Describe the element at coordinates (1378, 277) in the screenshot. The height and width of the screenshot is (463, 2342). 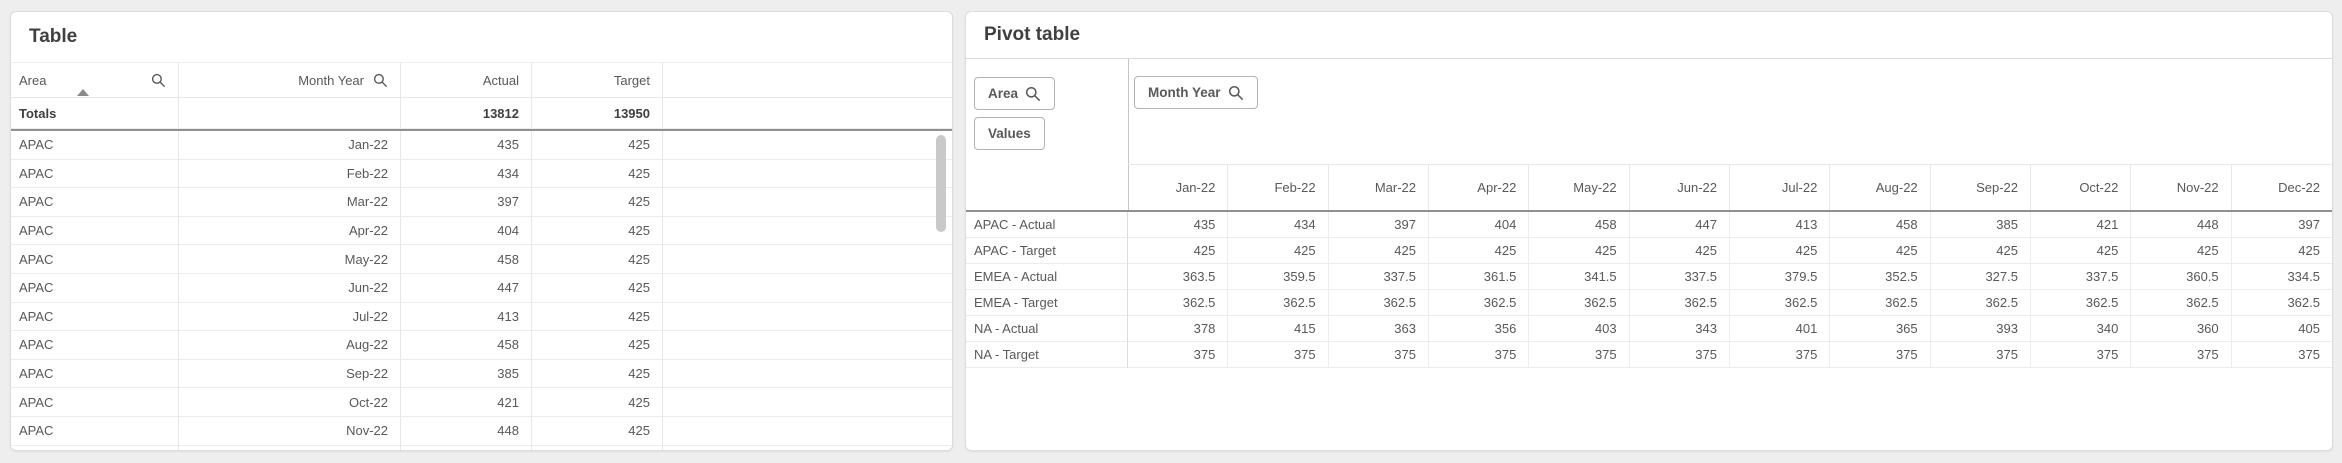
I see `pivot-value-cell: 337.5` at that location.